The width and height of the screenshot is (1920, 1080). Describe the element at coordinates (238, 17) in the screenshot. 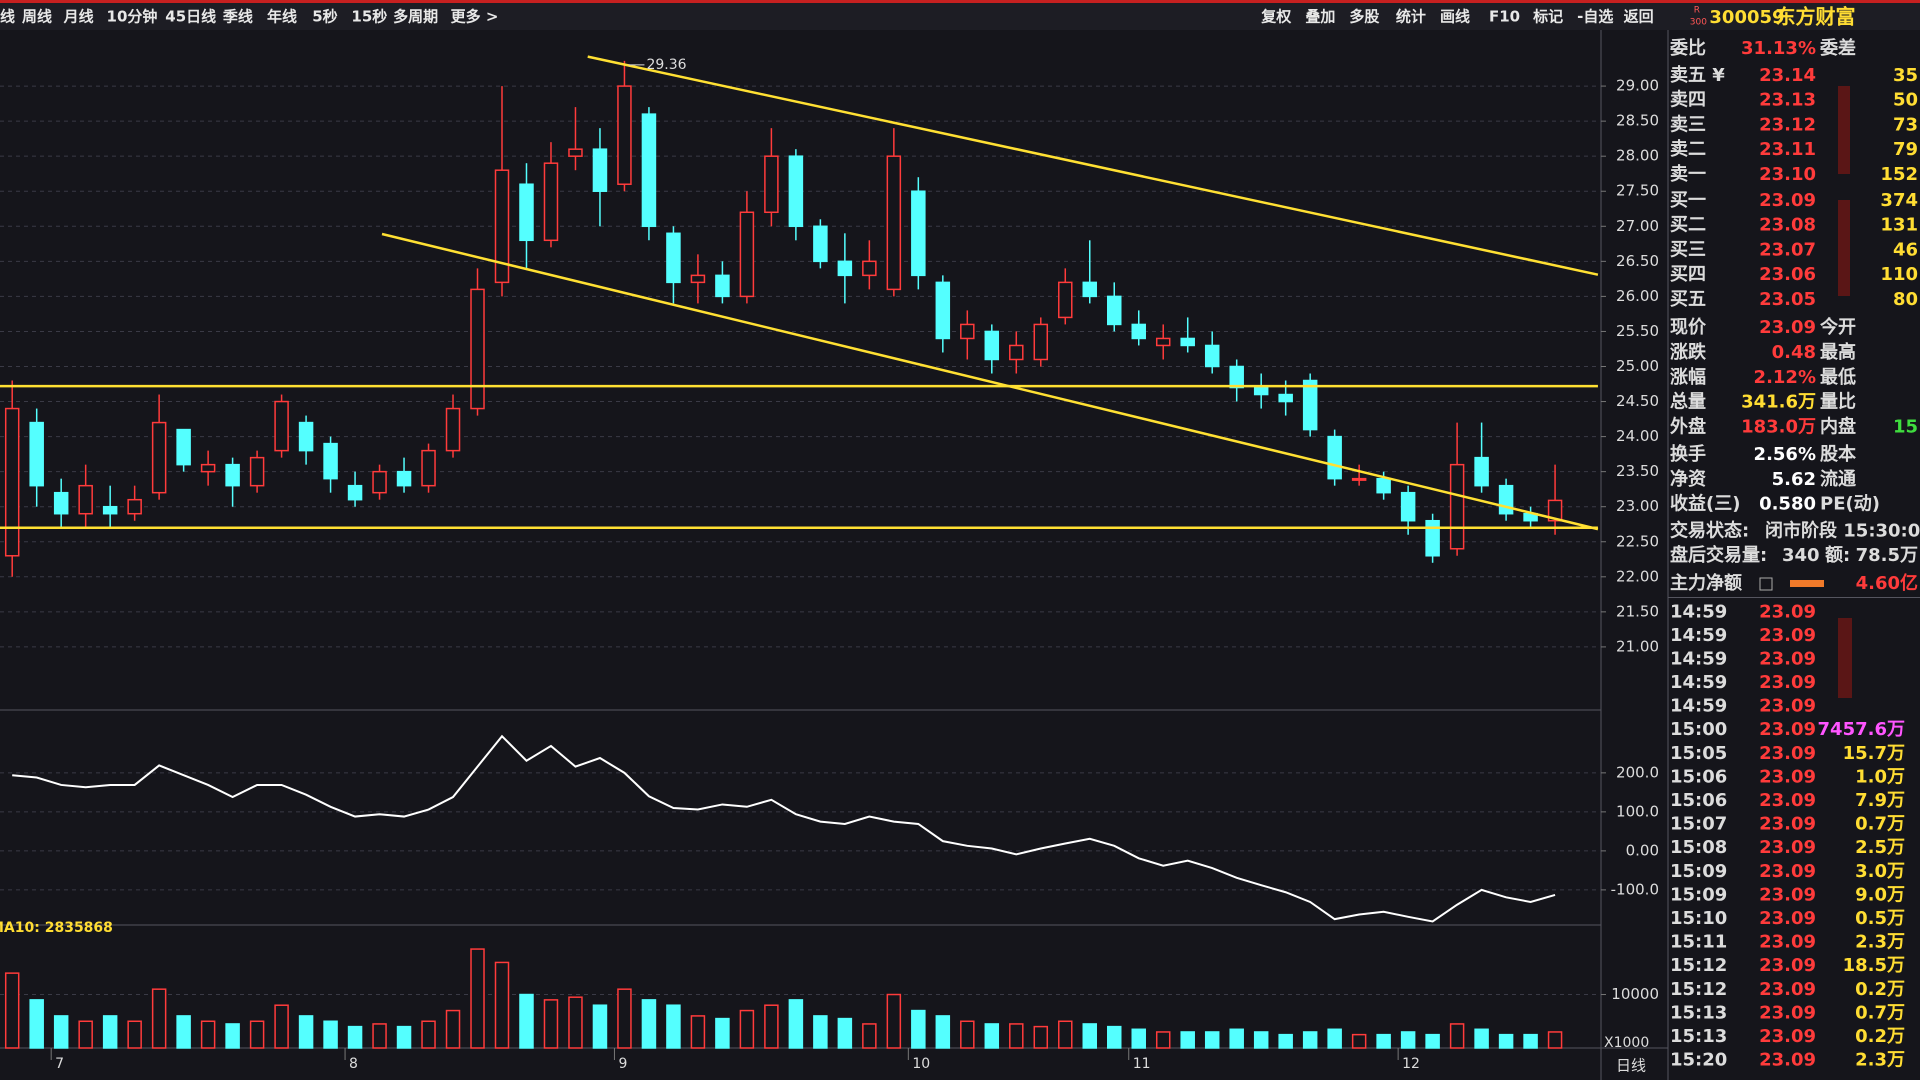

I see `toolbar-item: 季线` at that location.